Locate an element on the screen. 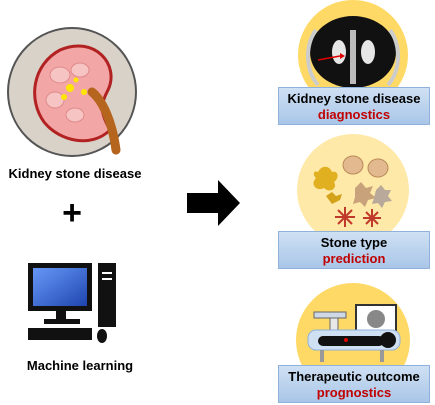 The height and width of the screenshot is (405, 435). prediction-banner: Stone type prediction is located at coordinates (354, 250).